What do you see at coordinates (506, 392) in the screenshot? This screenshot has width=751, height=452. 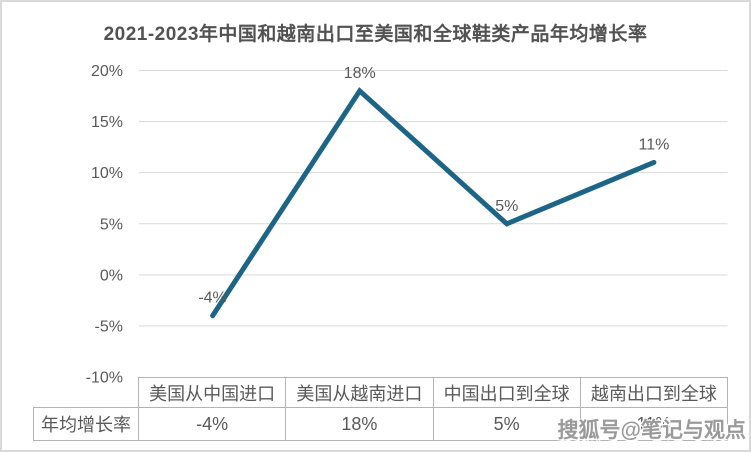 I see `table-header-cell: 中国出口到全球` at bounding box center [506, 392].